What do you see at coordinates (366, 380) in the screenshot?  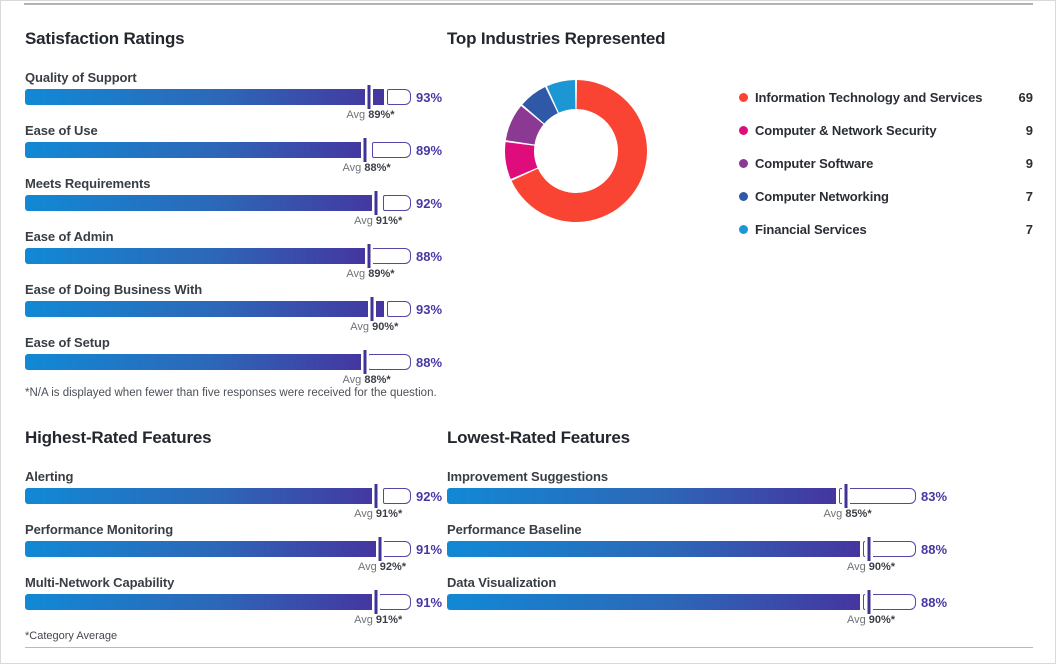 I see `average-label: Avg 88%*` at bounding box center [366, 380].